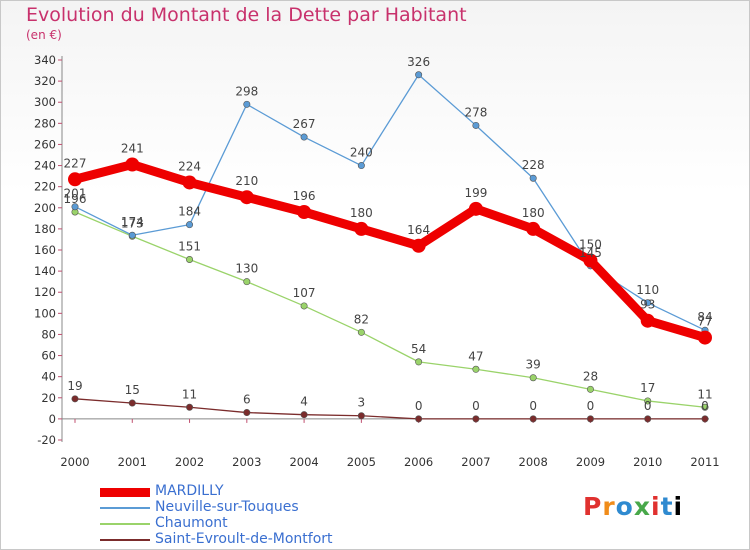 Image resolution: width=750 pixels, height=550 pixels. What do you see at coordinates (633, 506) in the screenshot?
I see `proxiti-logo: Proxiti` at bounding box center [633, 506].